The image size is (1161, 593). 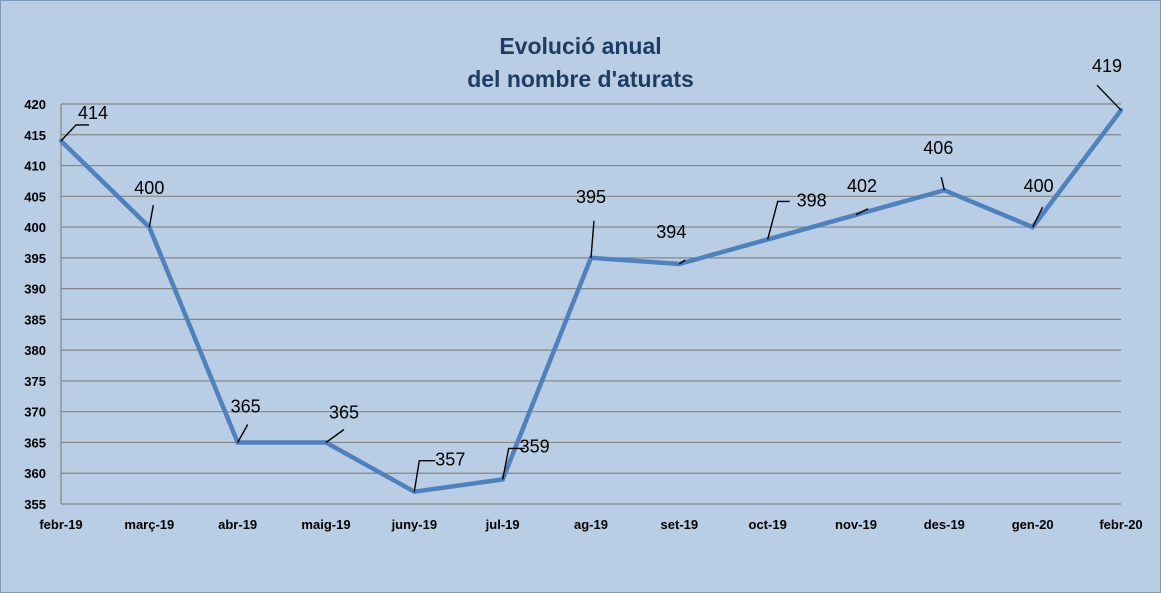 What do you see at coordinates (768, 524) in the screenshot?
I see `x-tick-label-oct-19: oct-19` at bounding box center [768, 524].